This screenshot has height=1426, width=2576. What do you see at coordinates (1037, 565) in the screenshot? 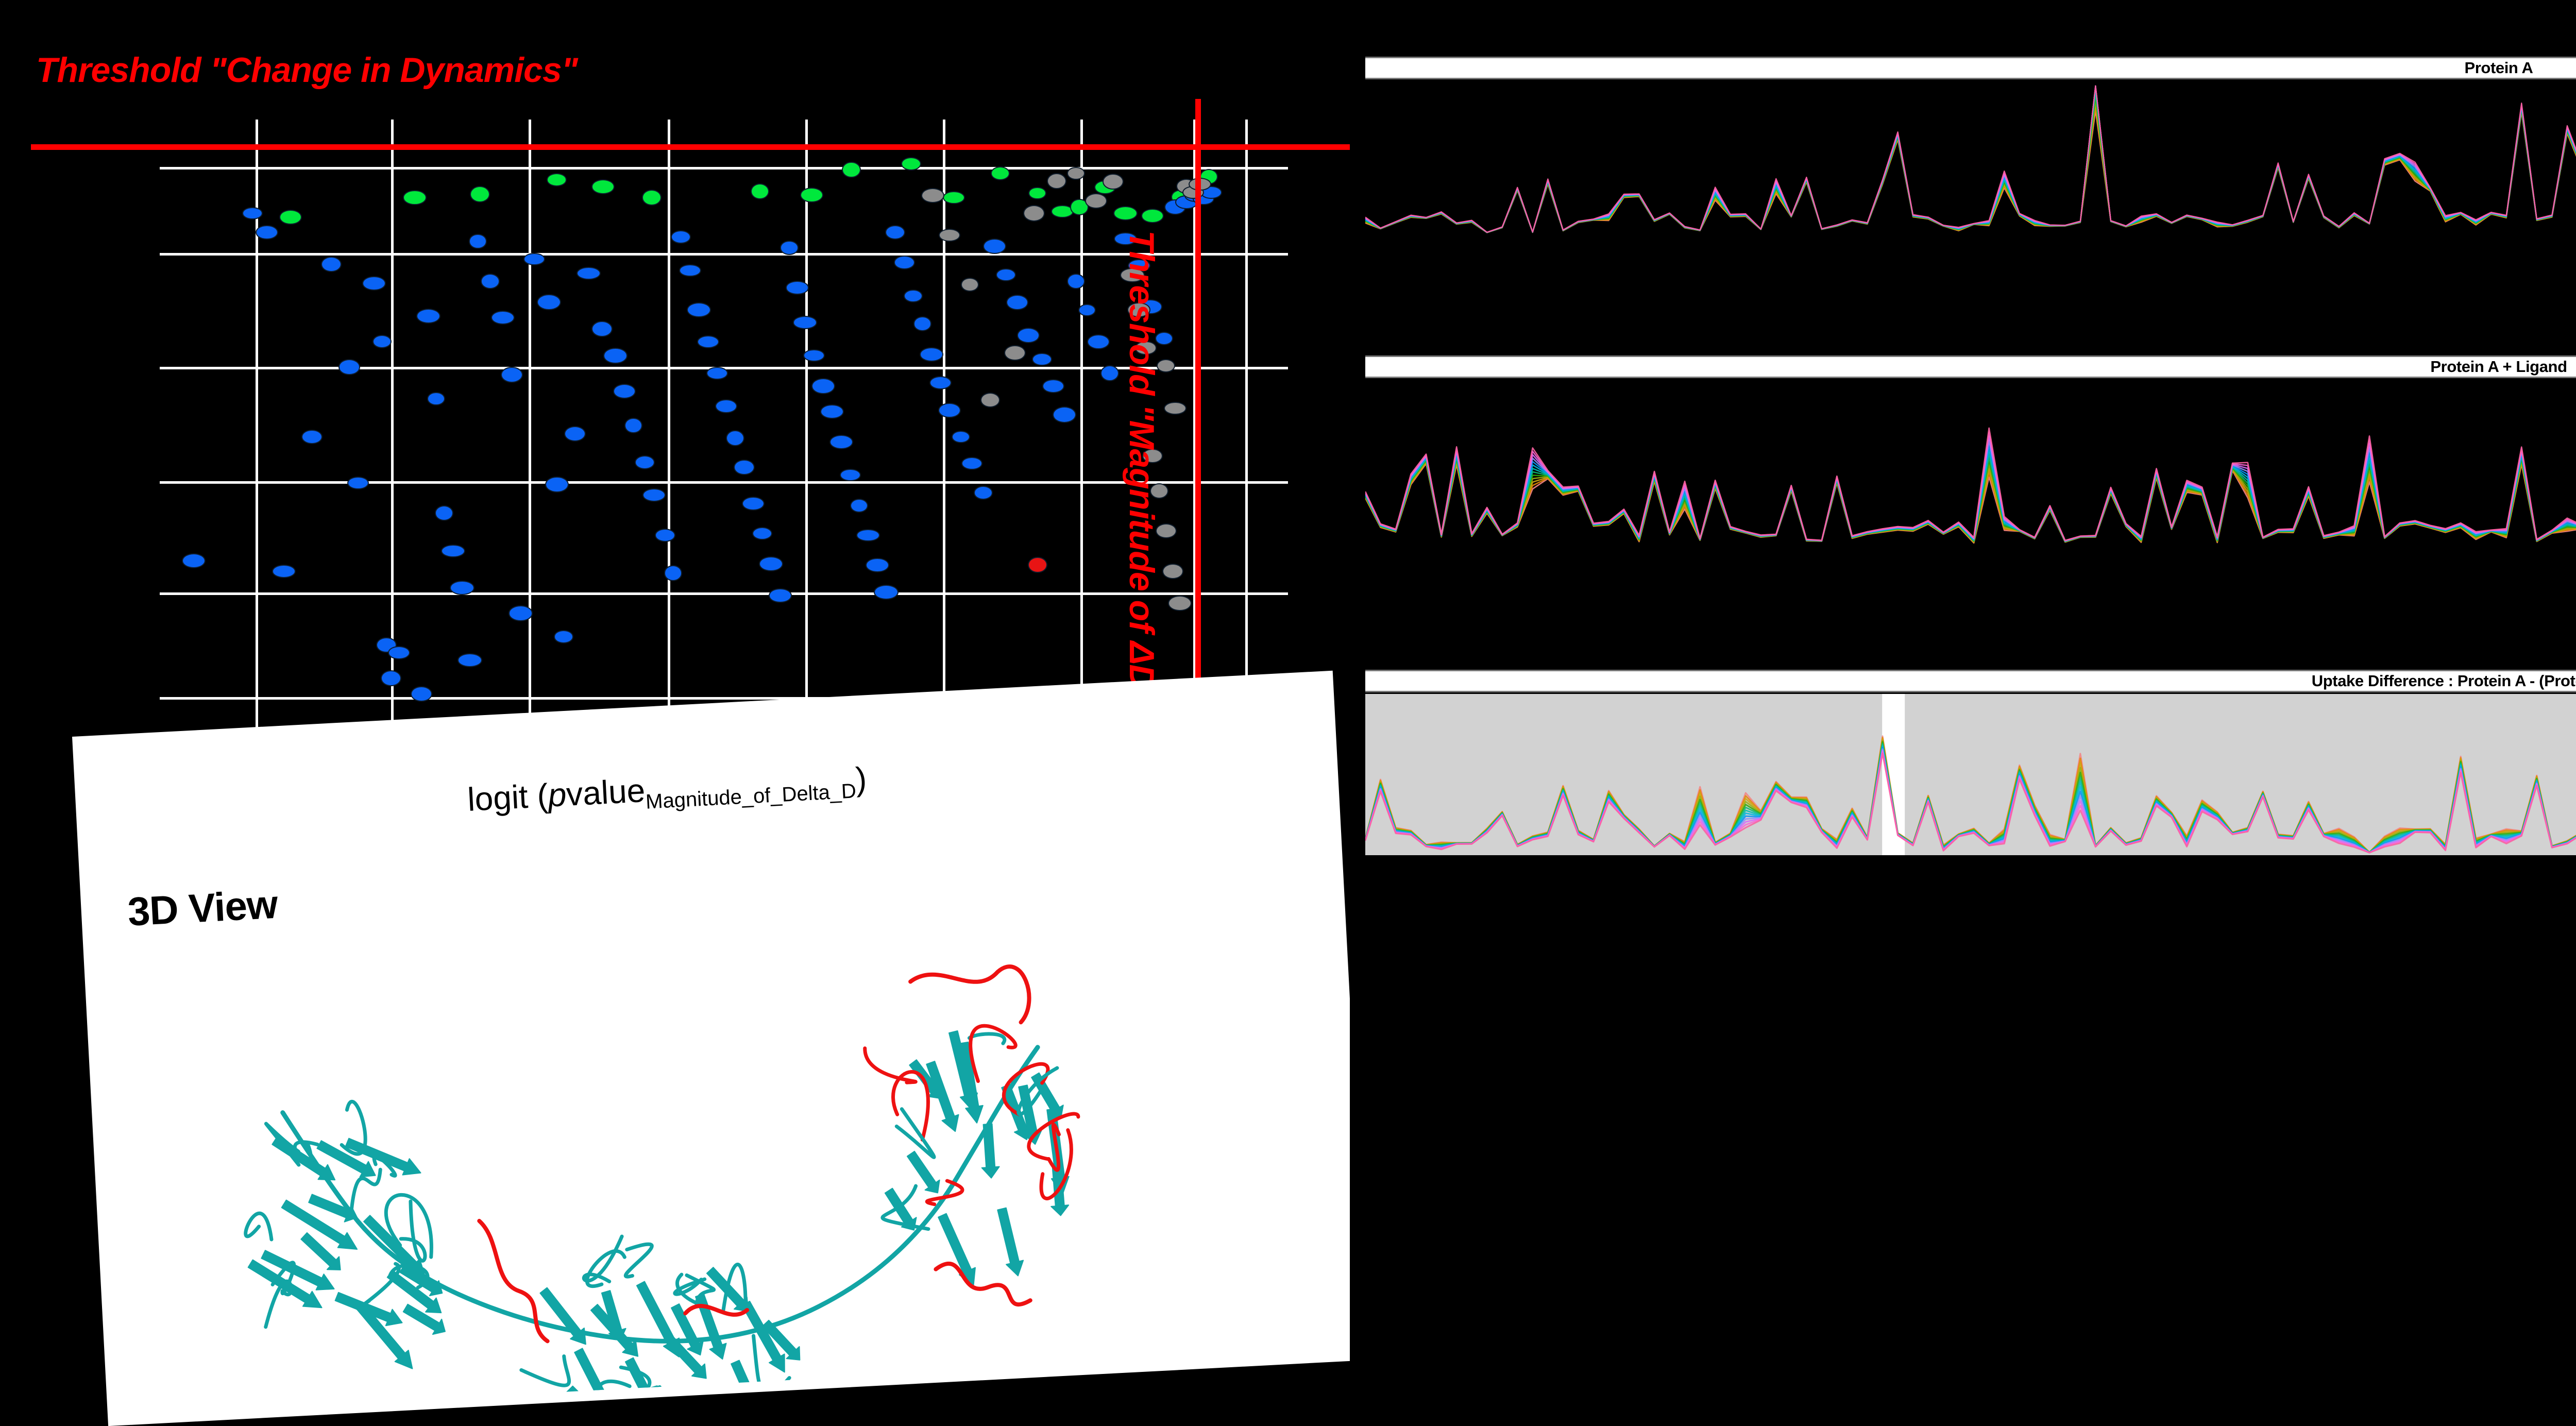
I see `volcano-point-flagged` at bounding box center [1037, 565].